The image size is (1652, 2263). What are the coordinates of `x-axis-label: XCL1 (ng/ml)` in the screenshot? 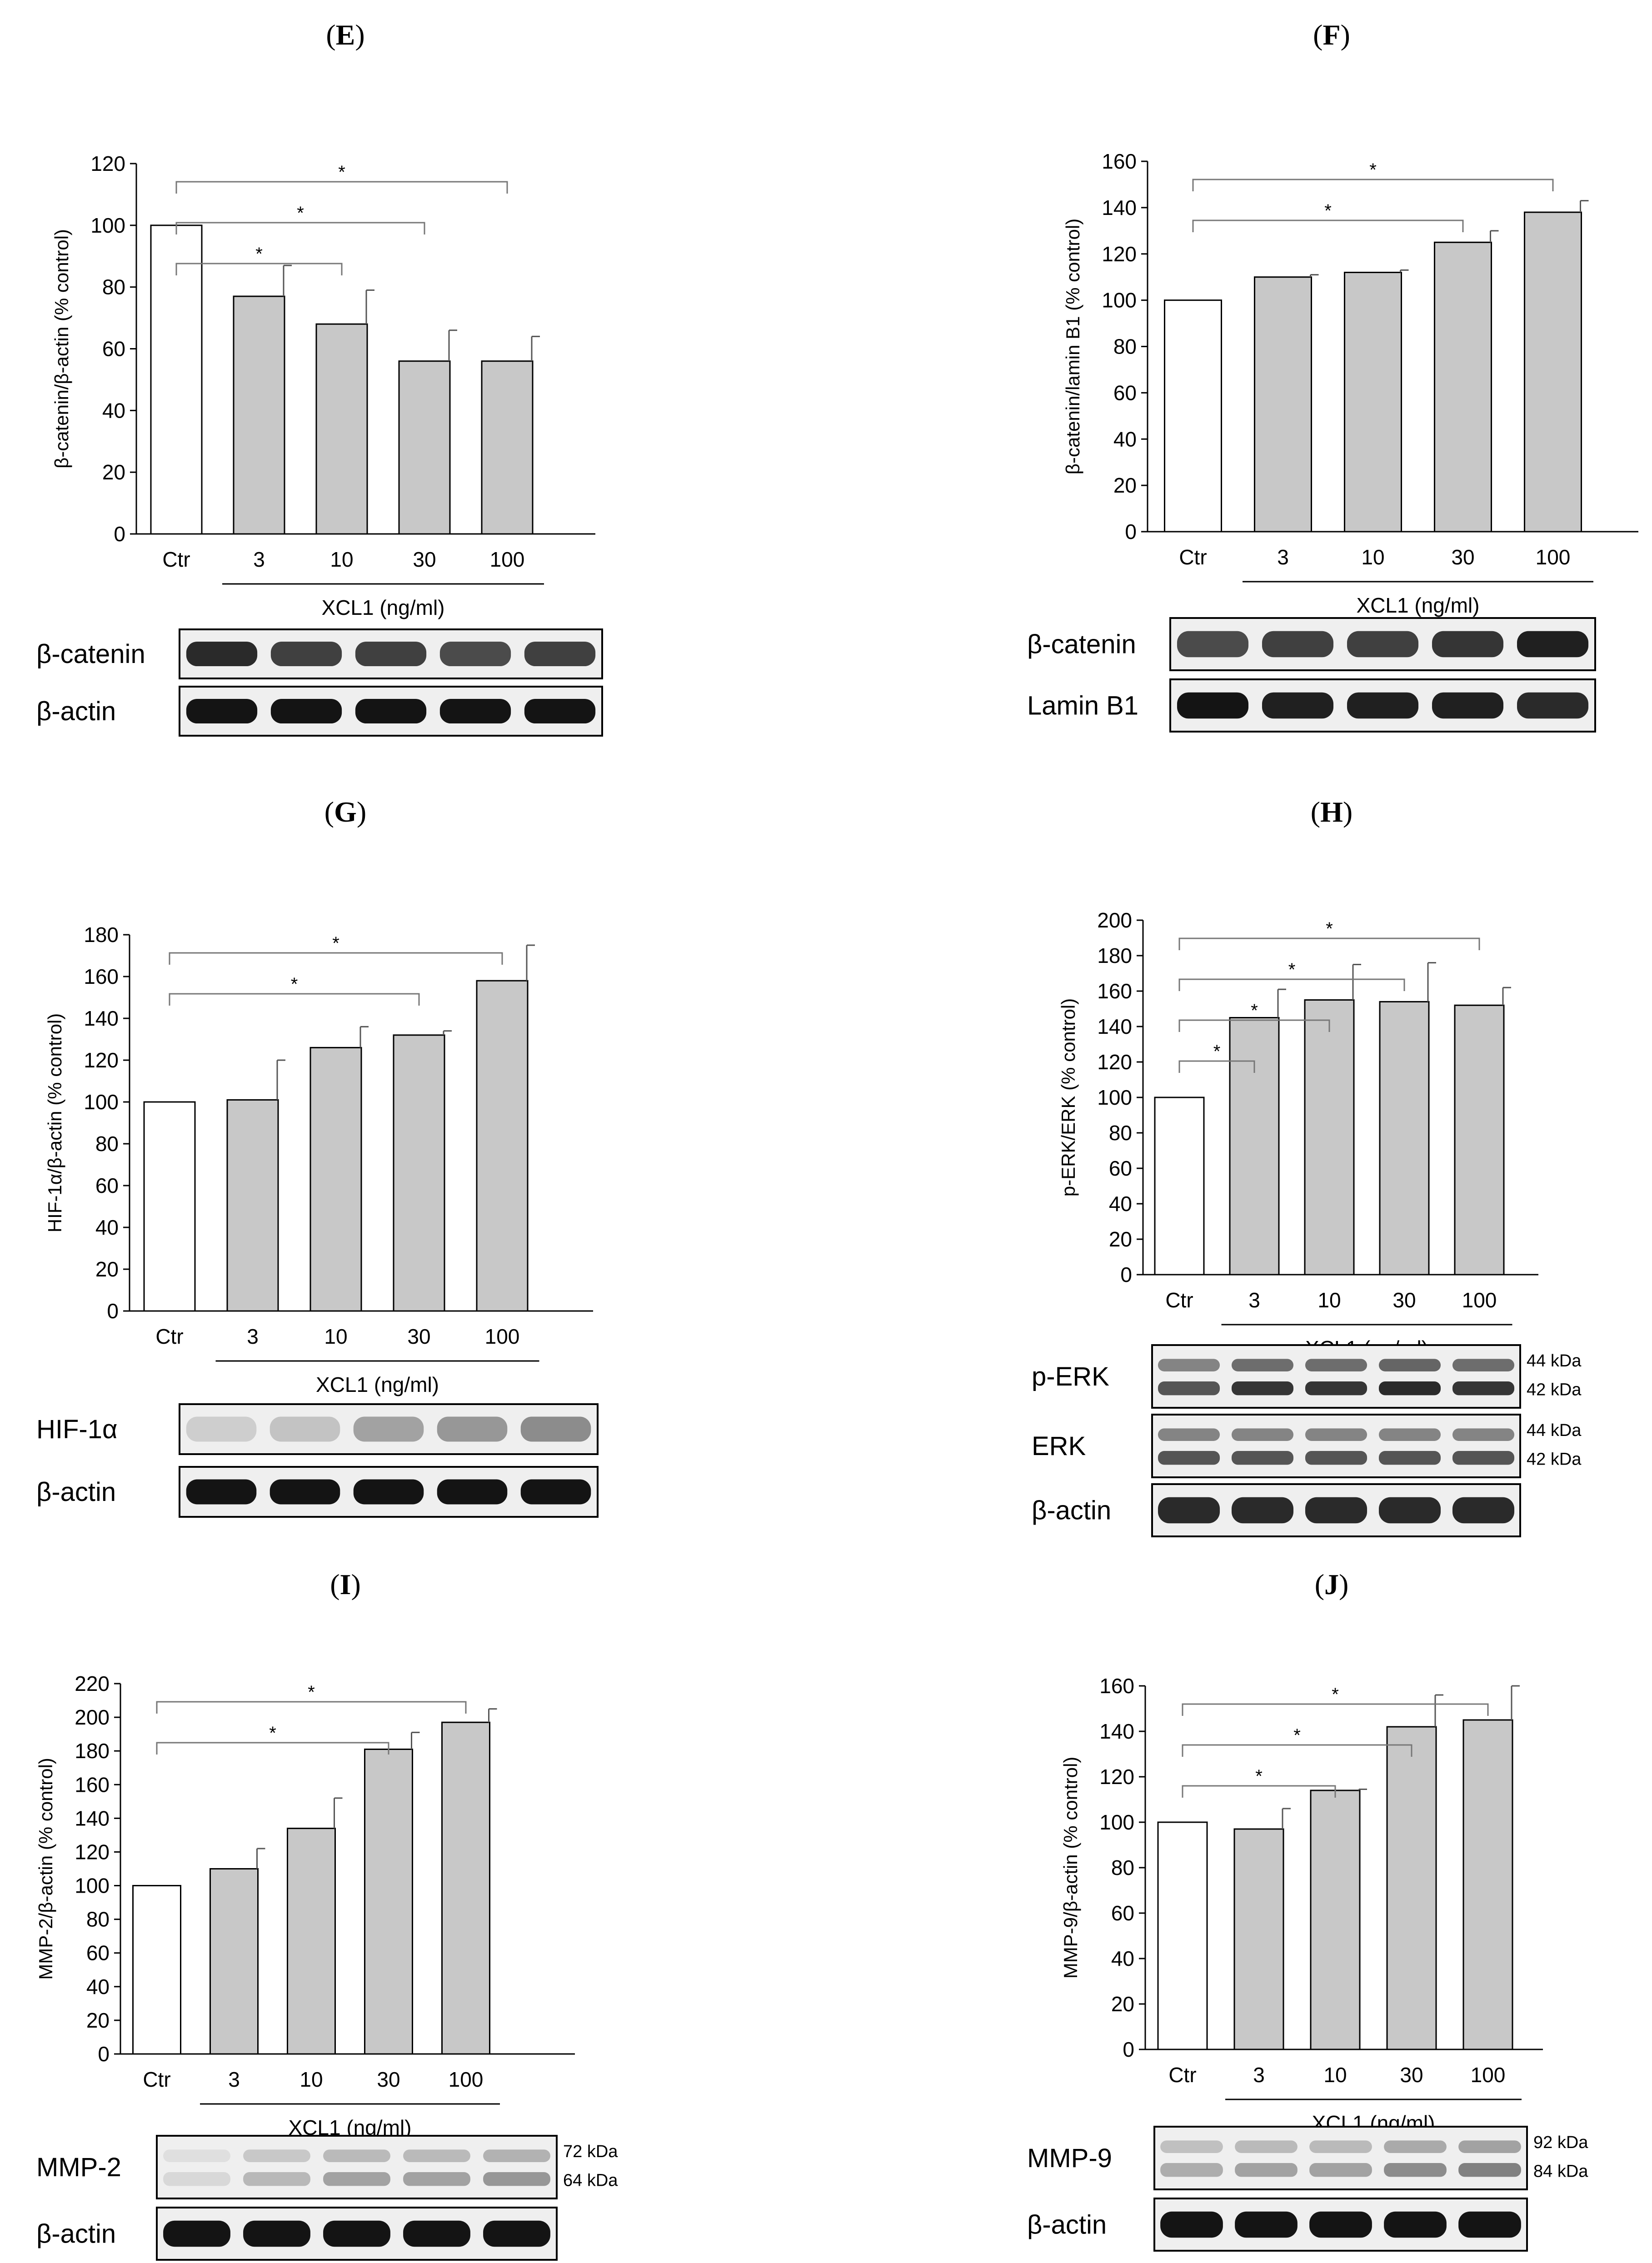 It's located at (1418, 605).